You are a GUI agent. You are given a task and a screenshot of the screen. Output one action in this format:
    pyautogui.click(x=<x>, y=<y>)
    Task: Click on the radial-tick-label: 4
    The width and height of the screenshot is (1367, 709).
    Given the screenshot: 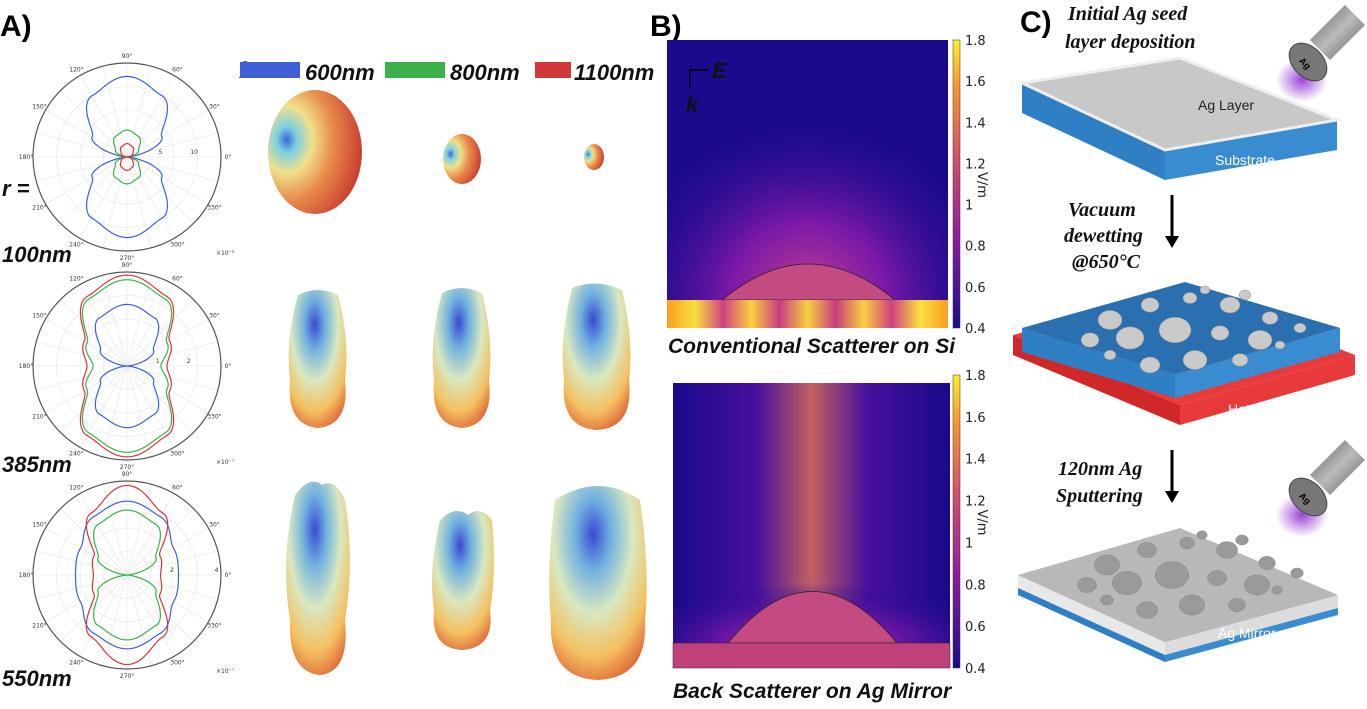 What is the action you would take?
    pyautogui.click(x=217, y=570)
    